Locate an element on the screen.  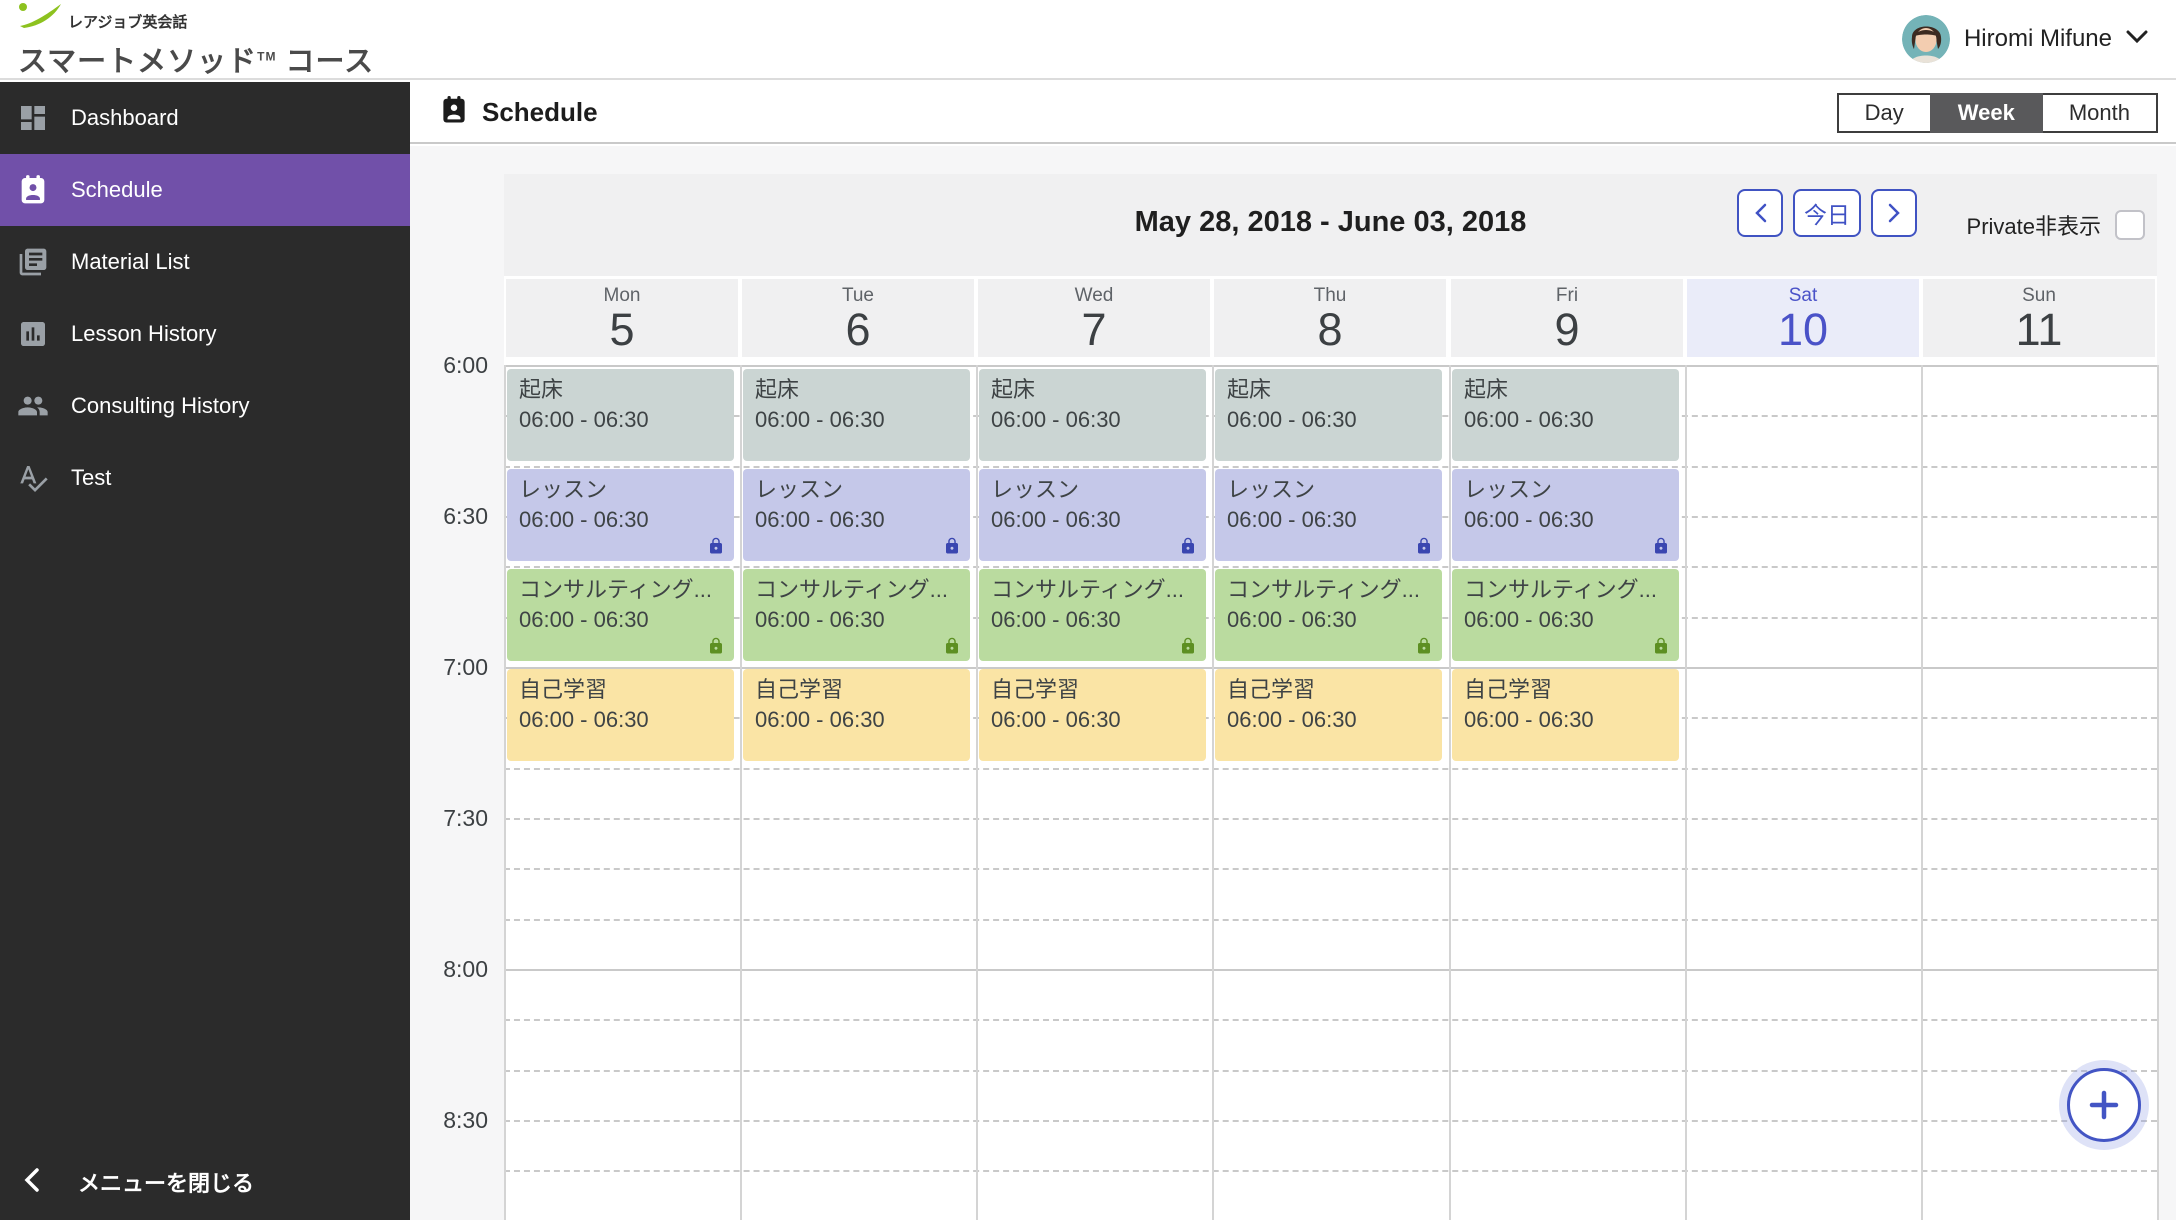
day-header-tue: Tue 6 is located at coordinates (858, 318).